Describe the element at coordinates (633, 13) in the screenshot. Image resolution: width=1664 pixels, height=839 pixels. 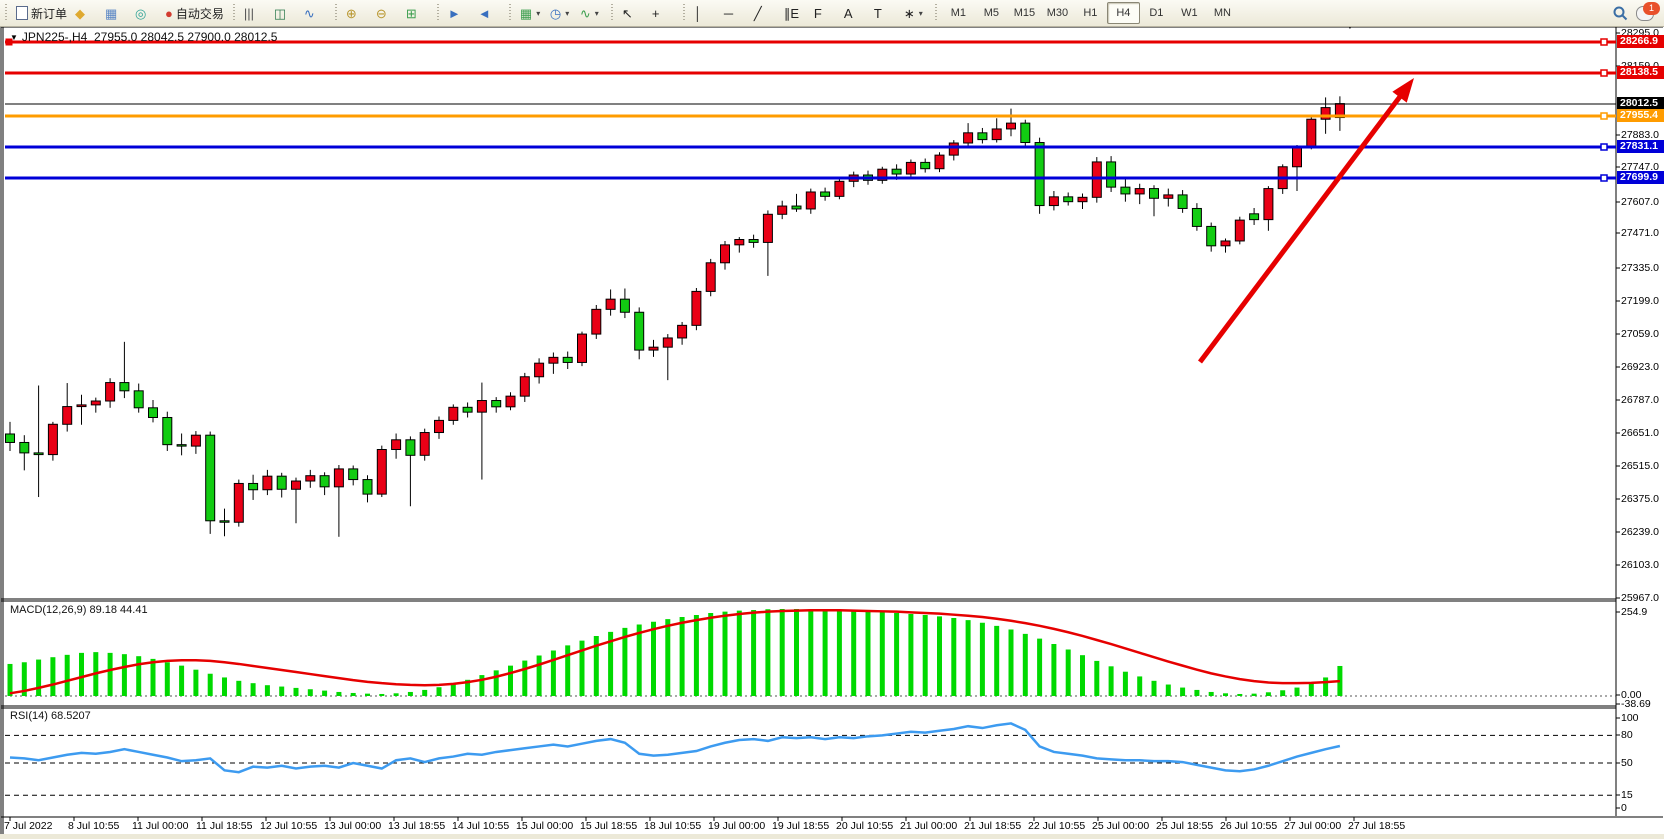
I see `cursor-button: ↖` at that location.